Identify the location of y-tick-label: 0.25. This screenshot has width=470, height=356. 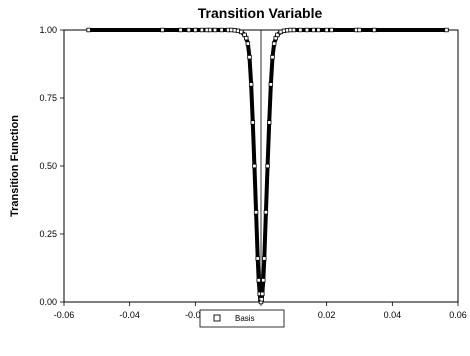
(48, 234).